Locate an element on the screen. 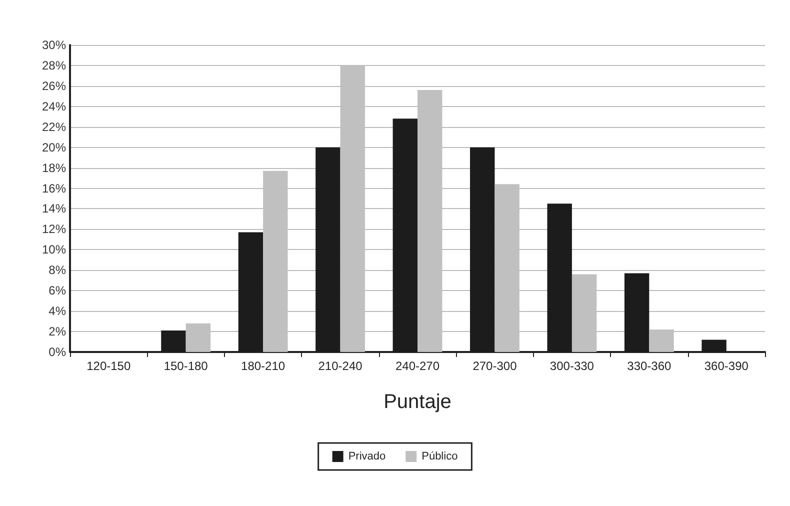  x-tick-label: 240-270 is located at coordinates (417, 366).